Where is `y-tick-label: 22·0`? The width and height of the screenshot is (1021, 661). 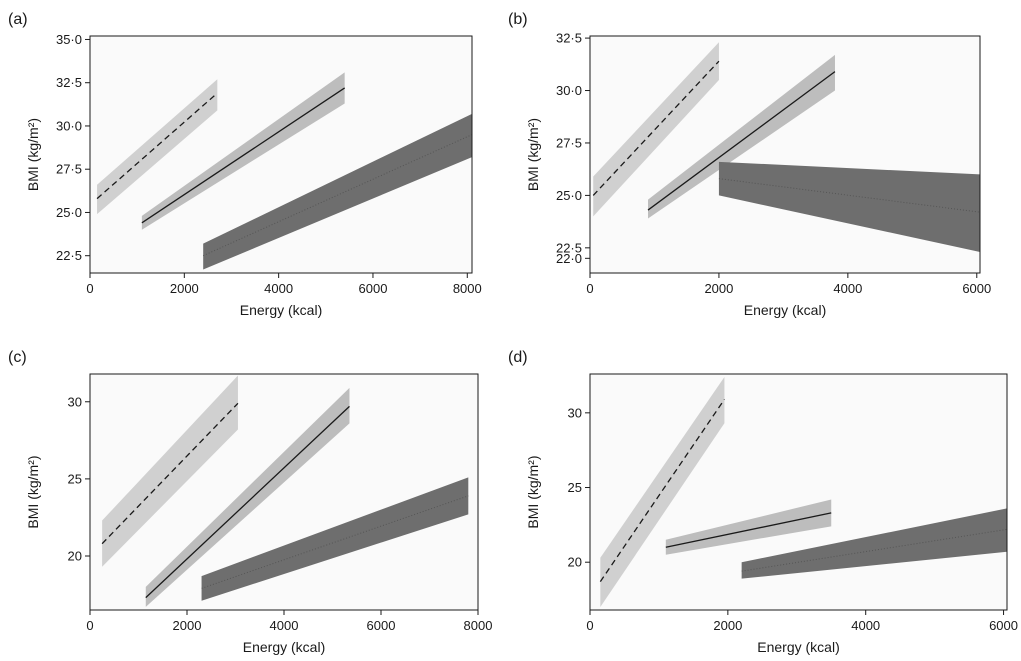
y-tick-label: 22·0 is located at coordinates (569, 258).